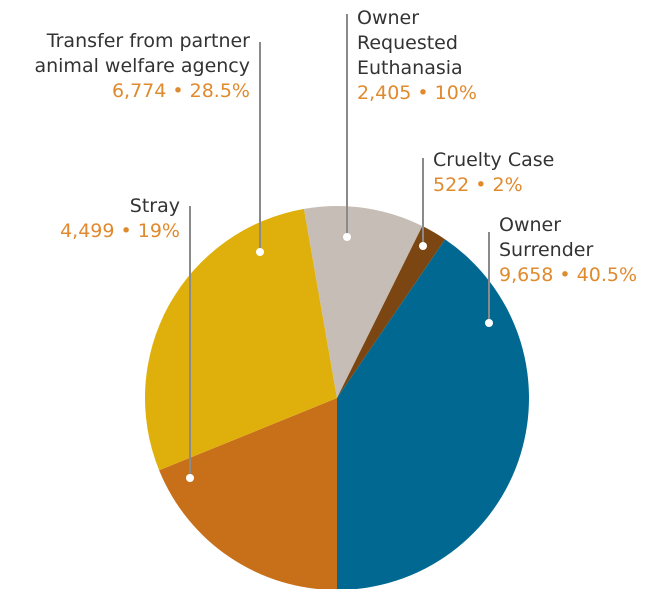  Describe the element at coordinates (154, 206) in the screenshot. I see `category-label: Stray` at that location.